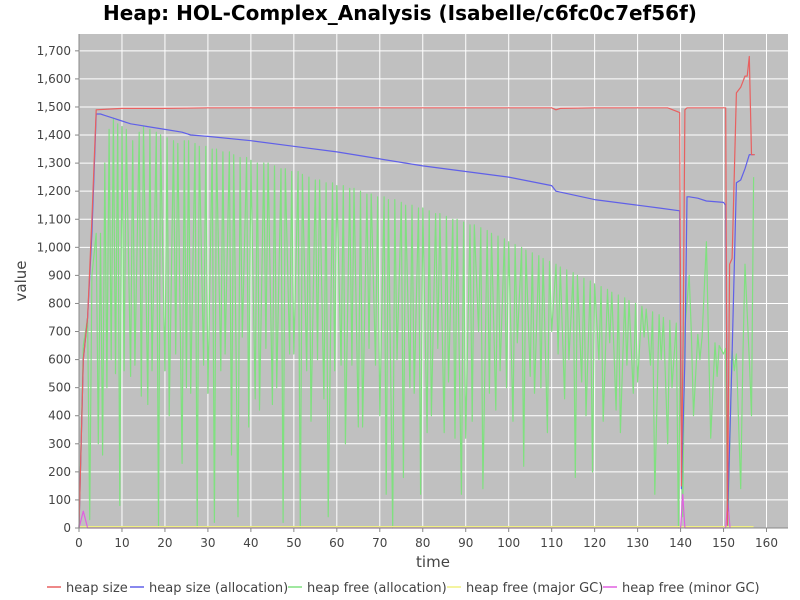 The image size is (800, 600). What do you see at coordinates (59, 472) in the screenshot?
I see `y-tick-label: 200` at bounding box center [59, 472].